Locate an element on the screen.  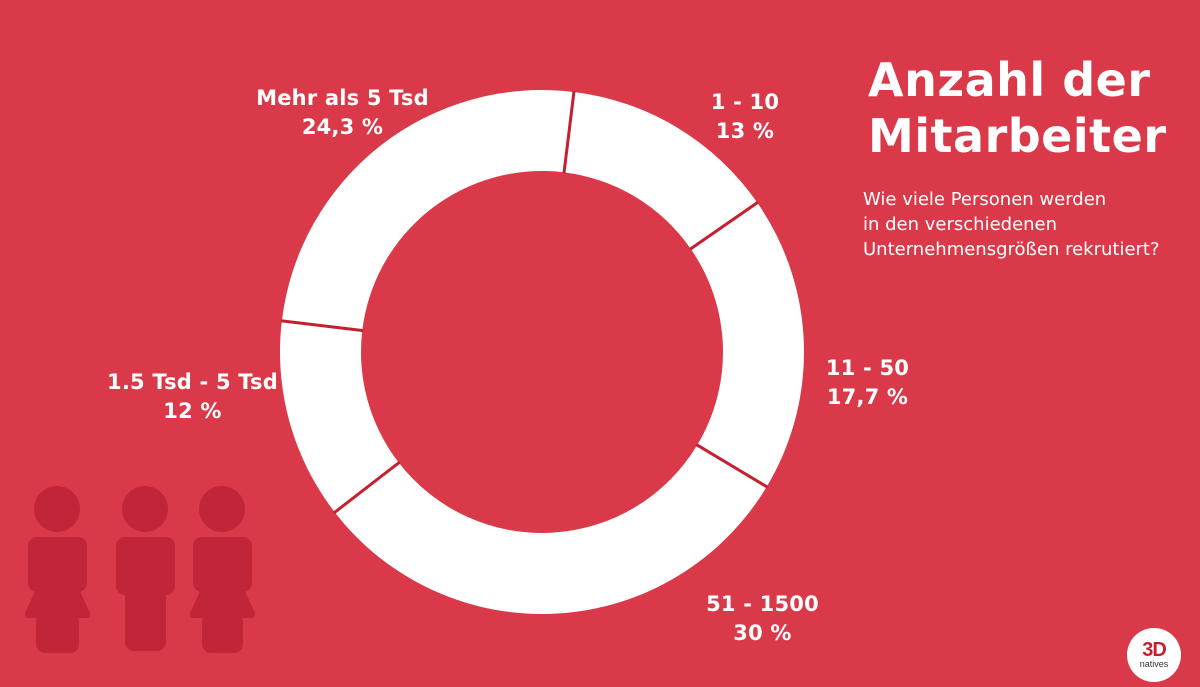
logo-sub-text: natives is located at coordinates (1154, 664).